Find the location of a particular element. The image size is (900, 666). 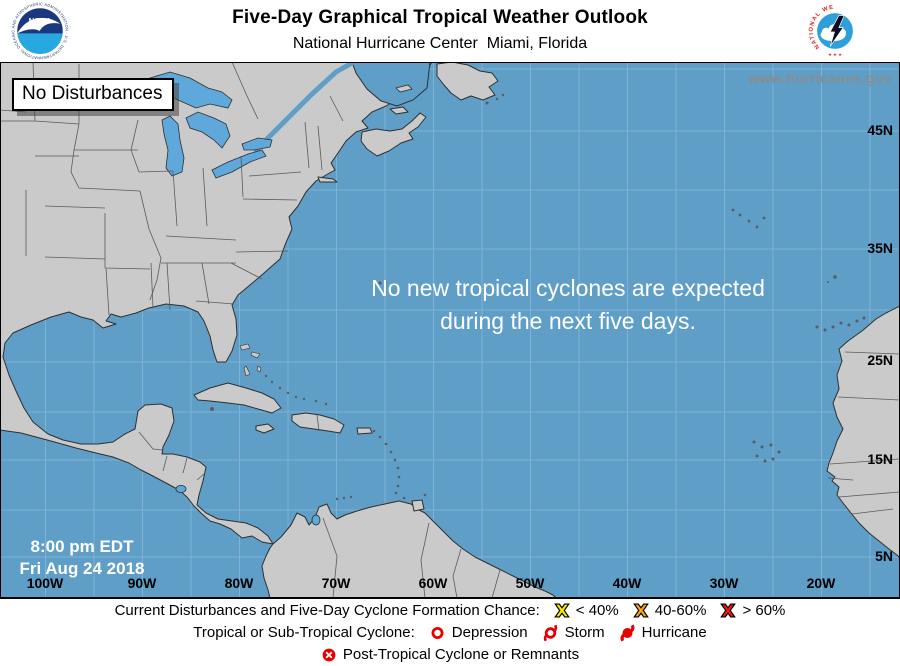

nws-logo-icon: NATIONAL WEATHER SERVICE ★ ★ ★ is located at coordinates (835, 31).